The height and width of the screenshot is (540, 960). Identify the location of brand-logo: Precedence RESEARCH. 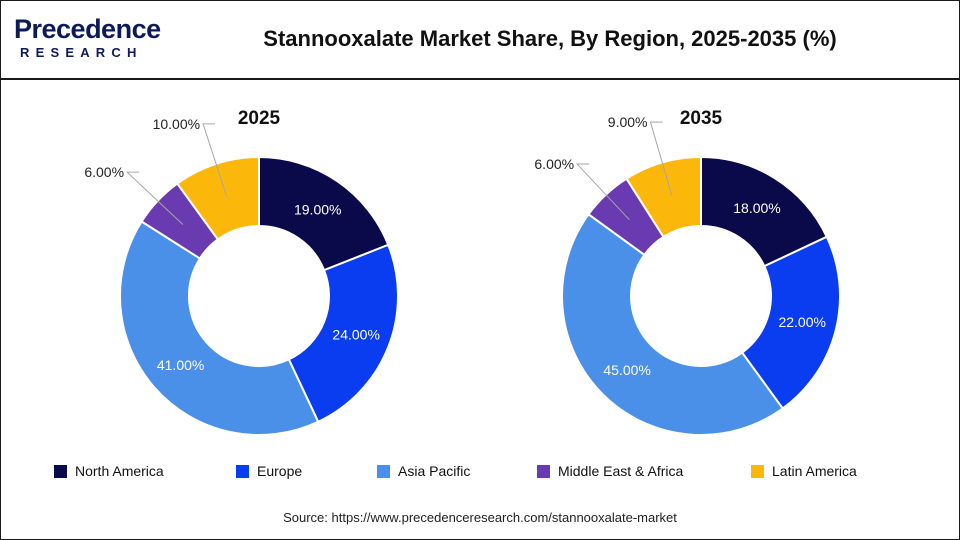
(89, 40).